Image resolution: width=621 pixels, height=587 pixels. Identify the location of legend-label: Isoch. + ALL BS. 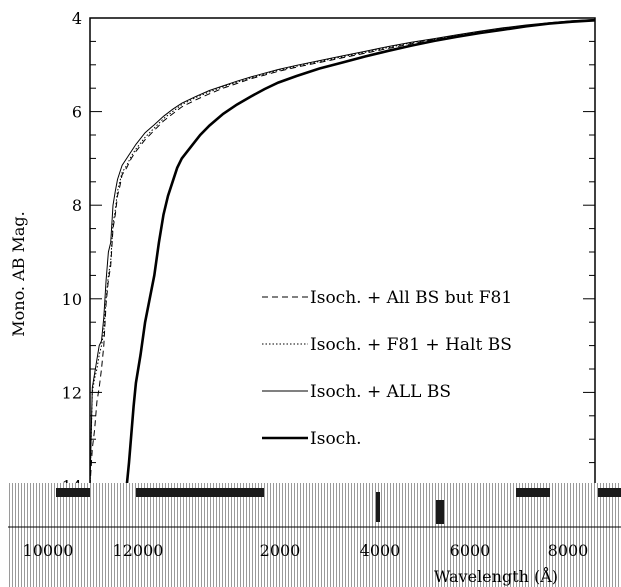
(380, 392).